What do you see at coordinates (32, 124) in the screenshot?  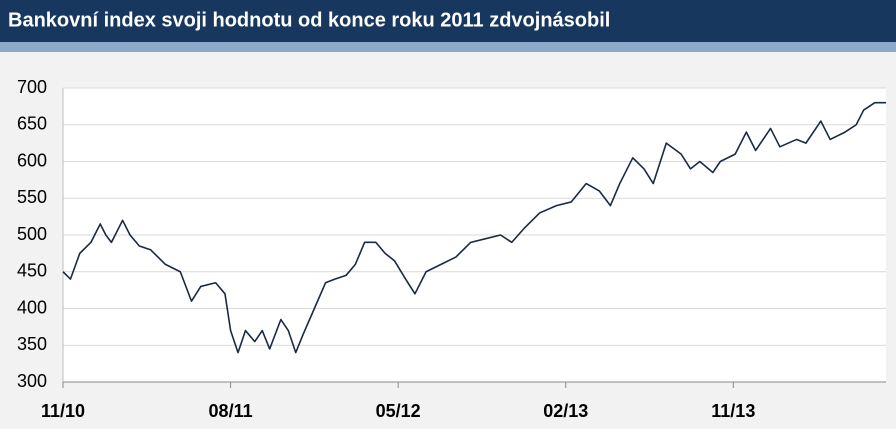 I see `y-tick-label: 650` at bounding box center [32, 124].